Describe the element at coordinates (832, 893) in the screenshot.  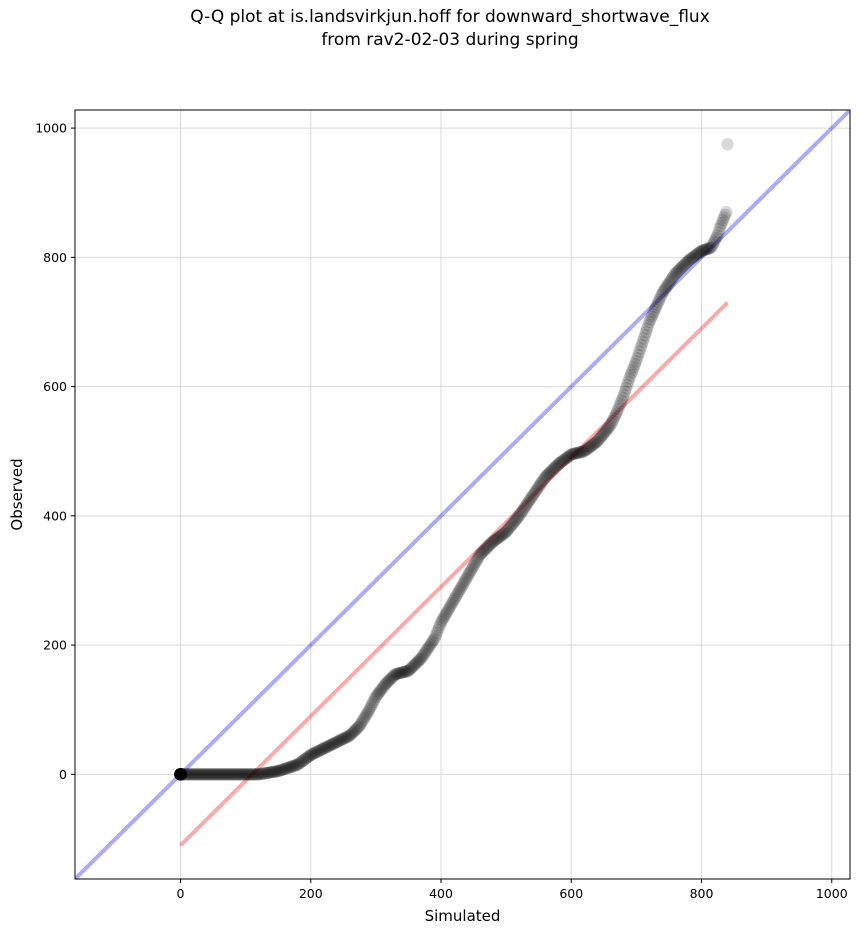
I see `x-tick-label: 1000` at that location.